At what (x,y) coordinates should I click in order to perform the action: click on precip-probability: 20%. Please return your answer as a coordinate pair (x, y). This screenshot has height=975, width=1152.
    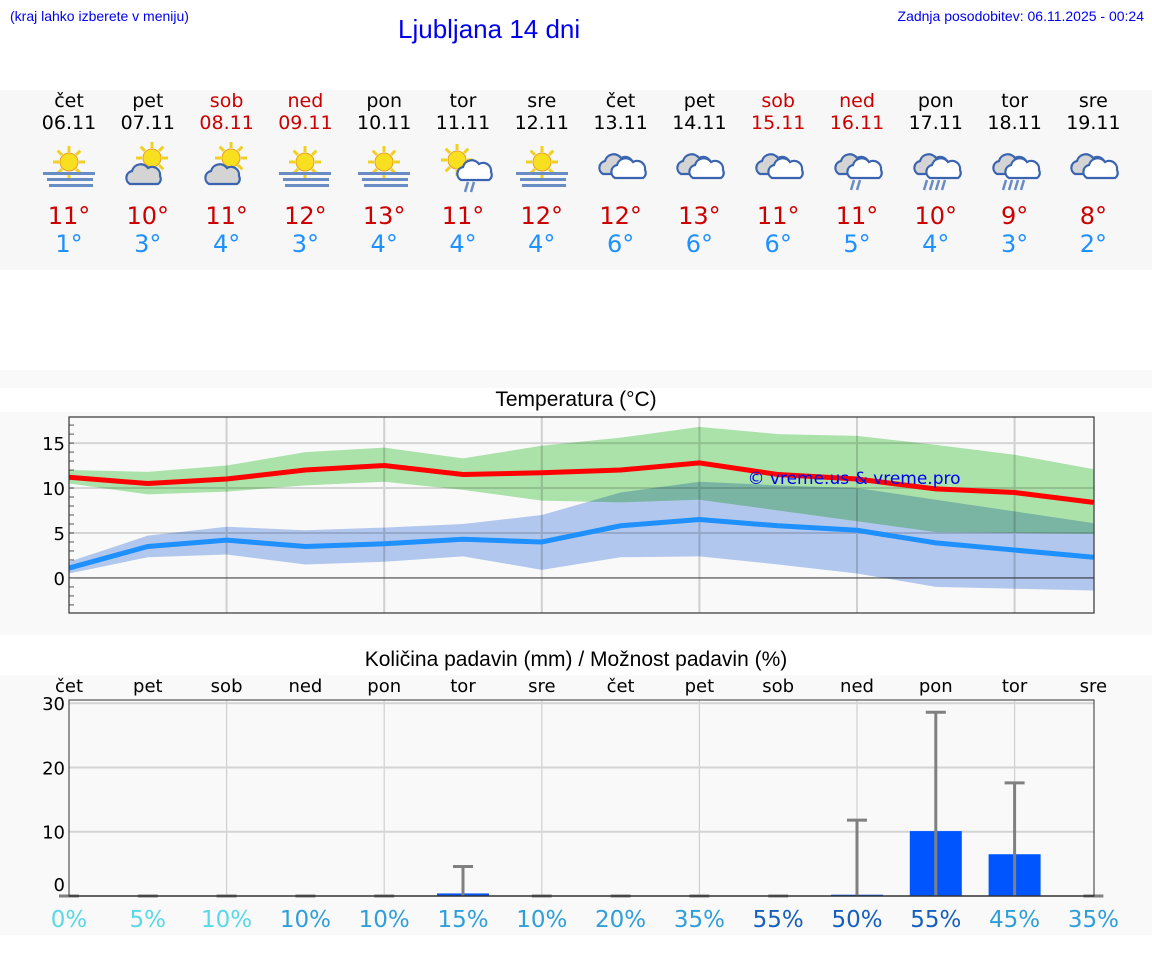
    Looking at the image, I should click on (620, 920).